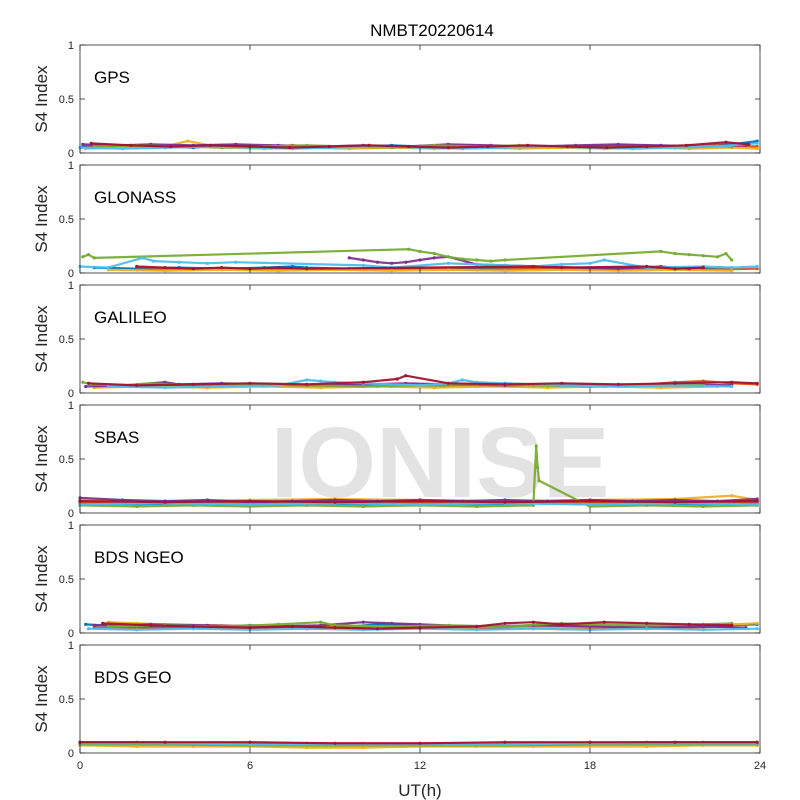 This screenshot has width=800, height=800. Describe the element at coordinates (139, 557) in the screenshot. I see `panel-label: BDS NGEO` at that location.